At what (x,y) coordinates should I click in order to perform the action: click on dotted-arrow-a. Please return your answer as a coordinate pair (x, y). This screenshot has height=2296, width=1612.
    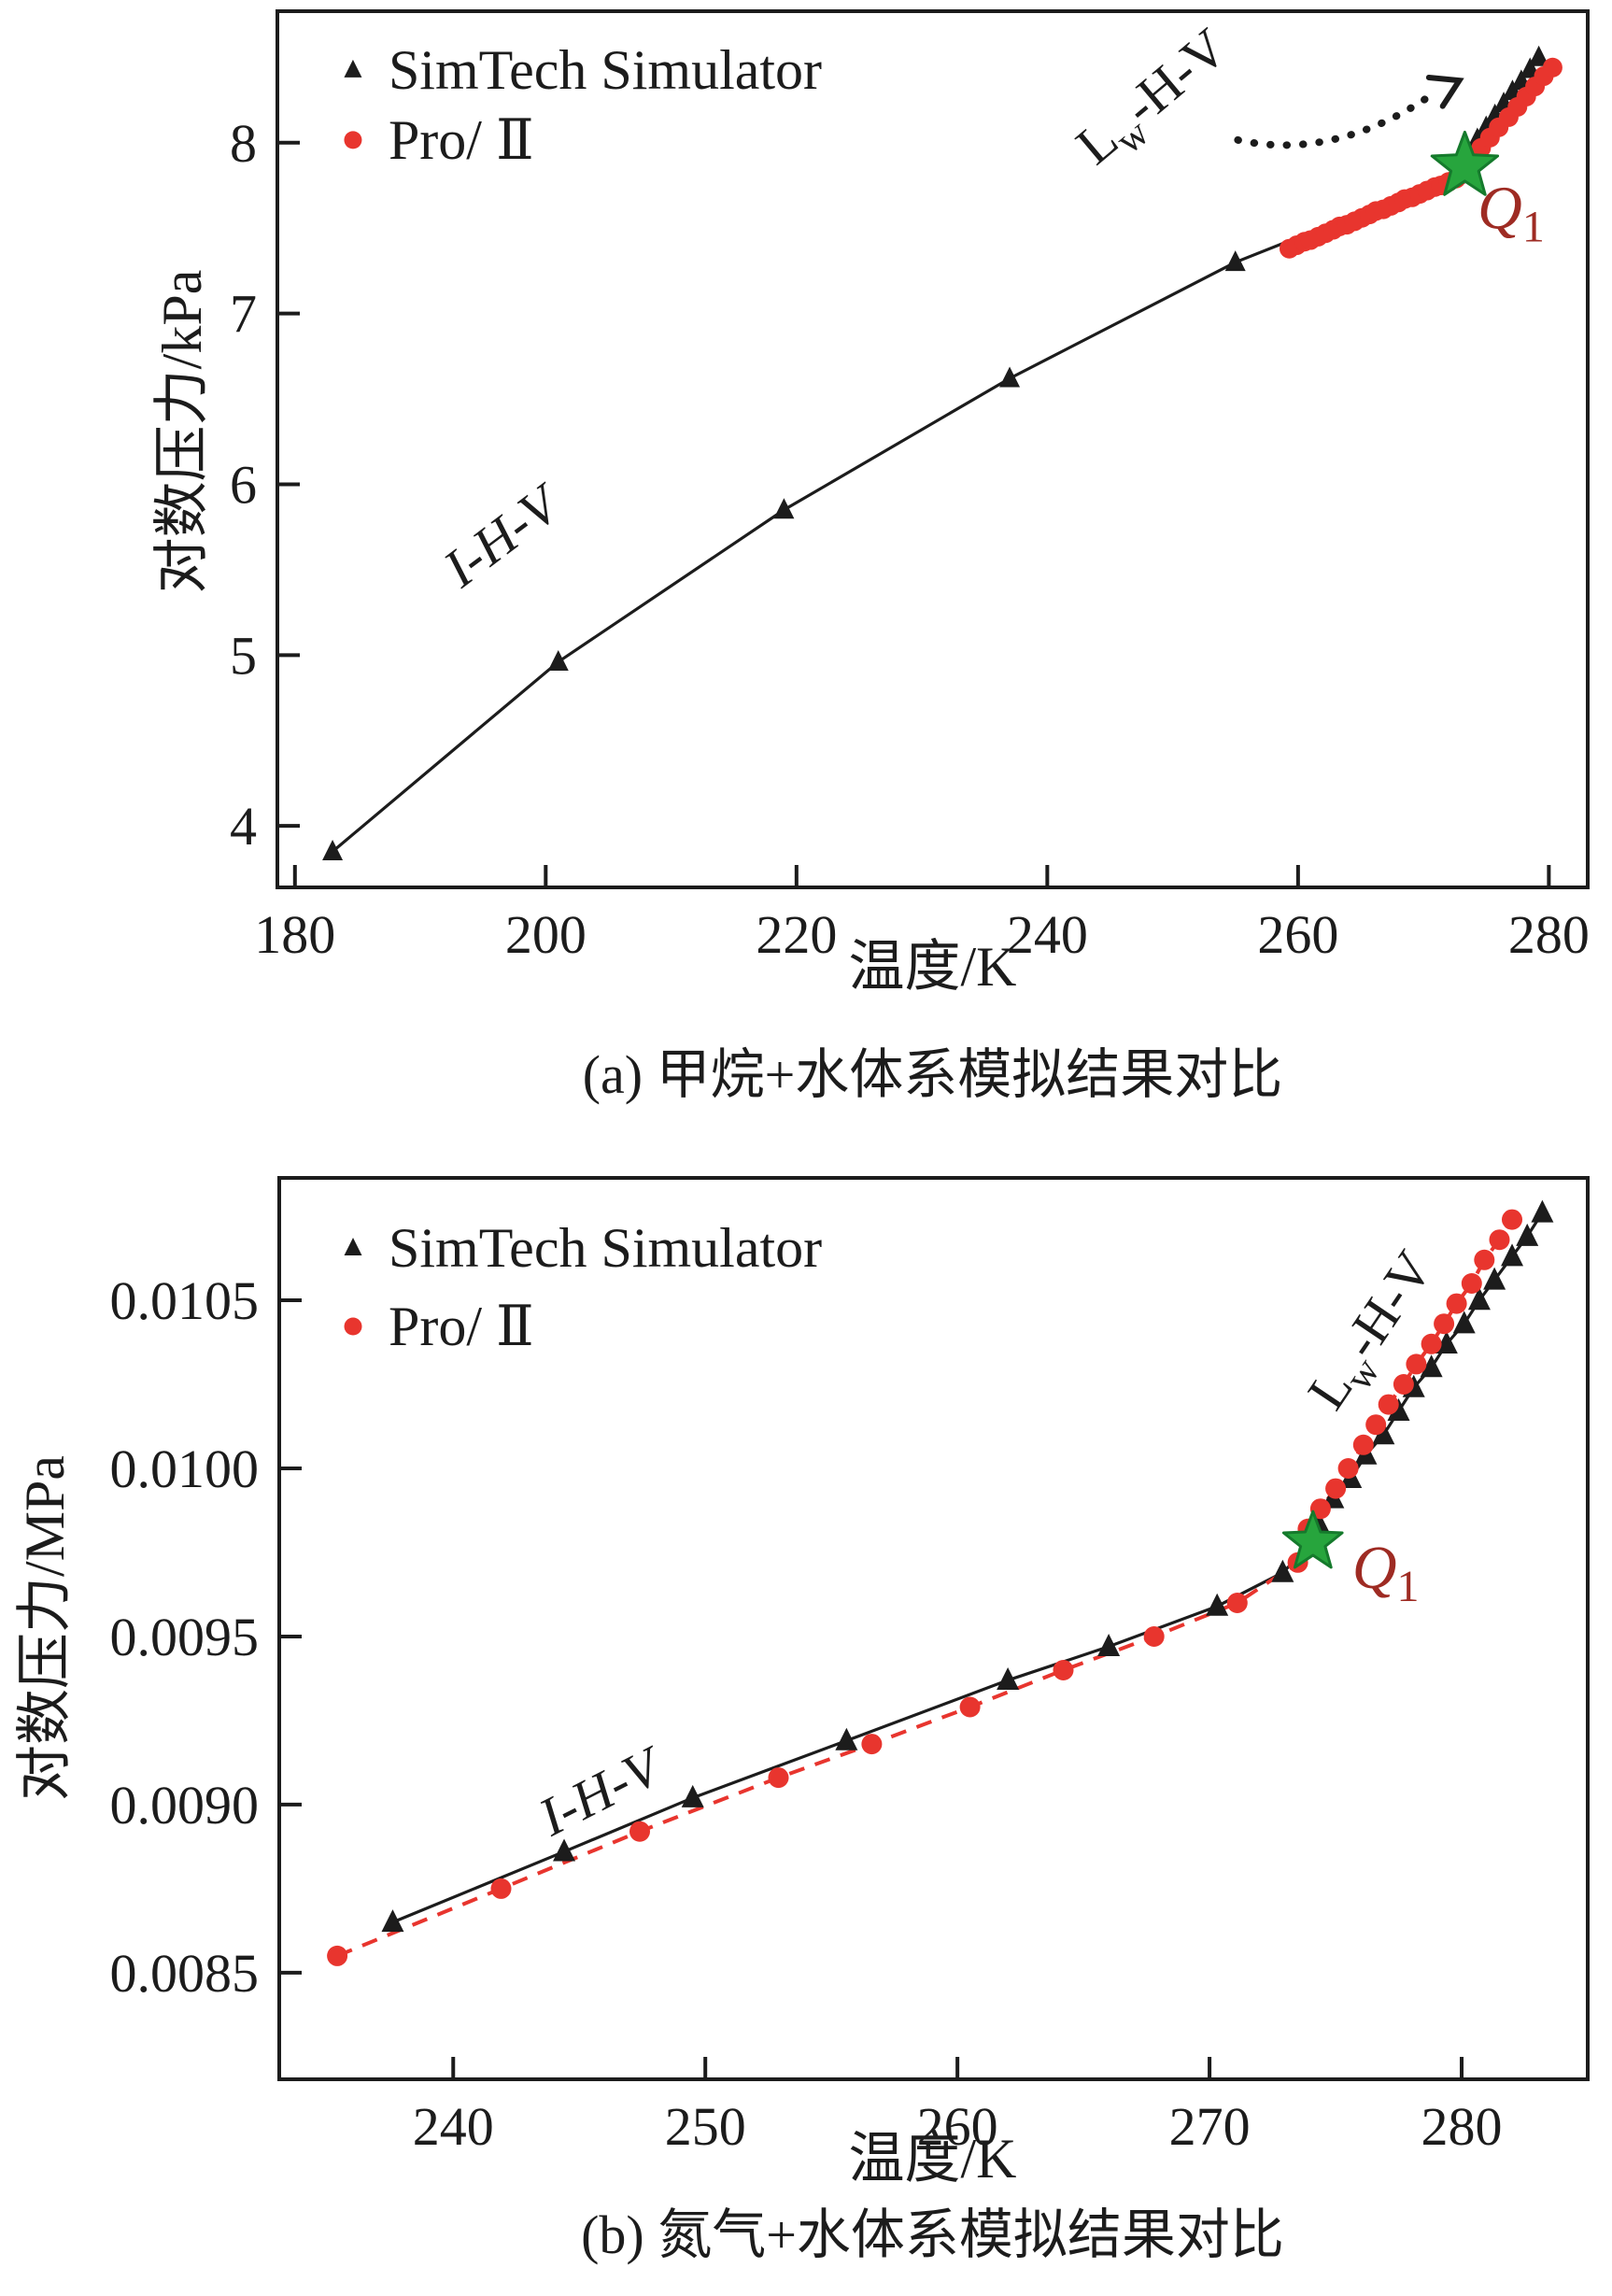
    Looking at the image, I should click on (1337, 119).